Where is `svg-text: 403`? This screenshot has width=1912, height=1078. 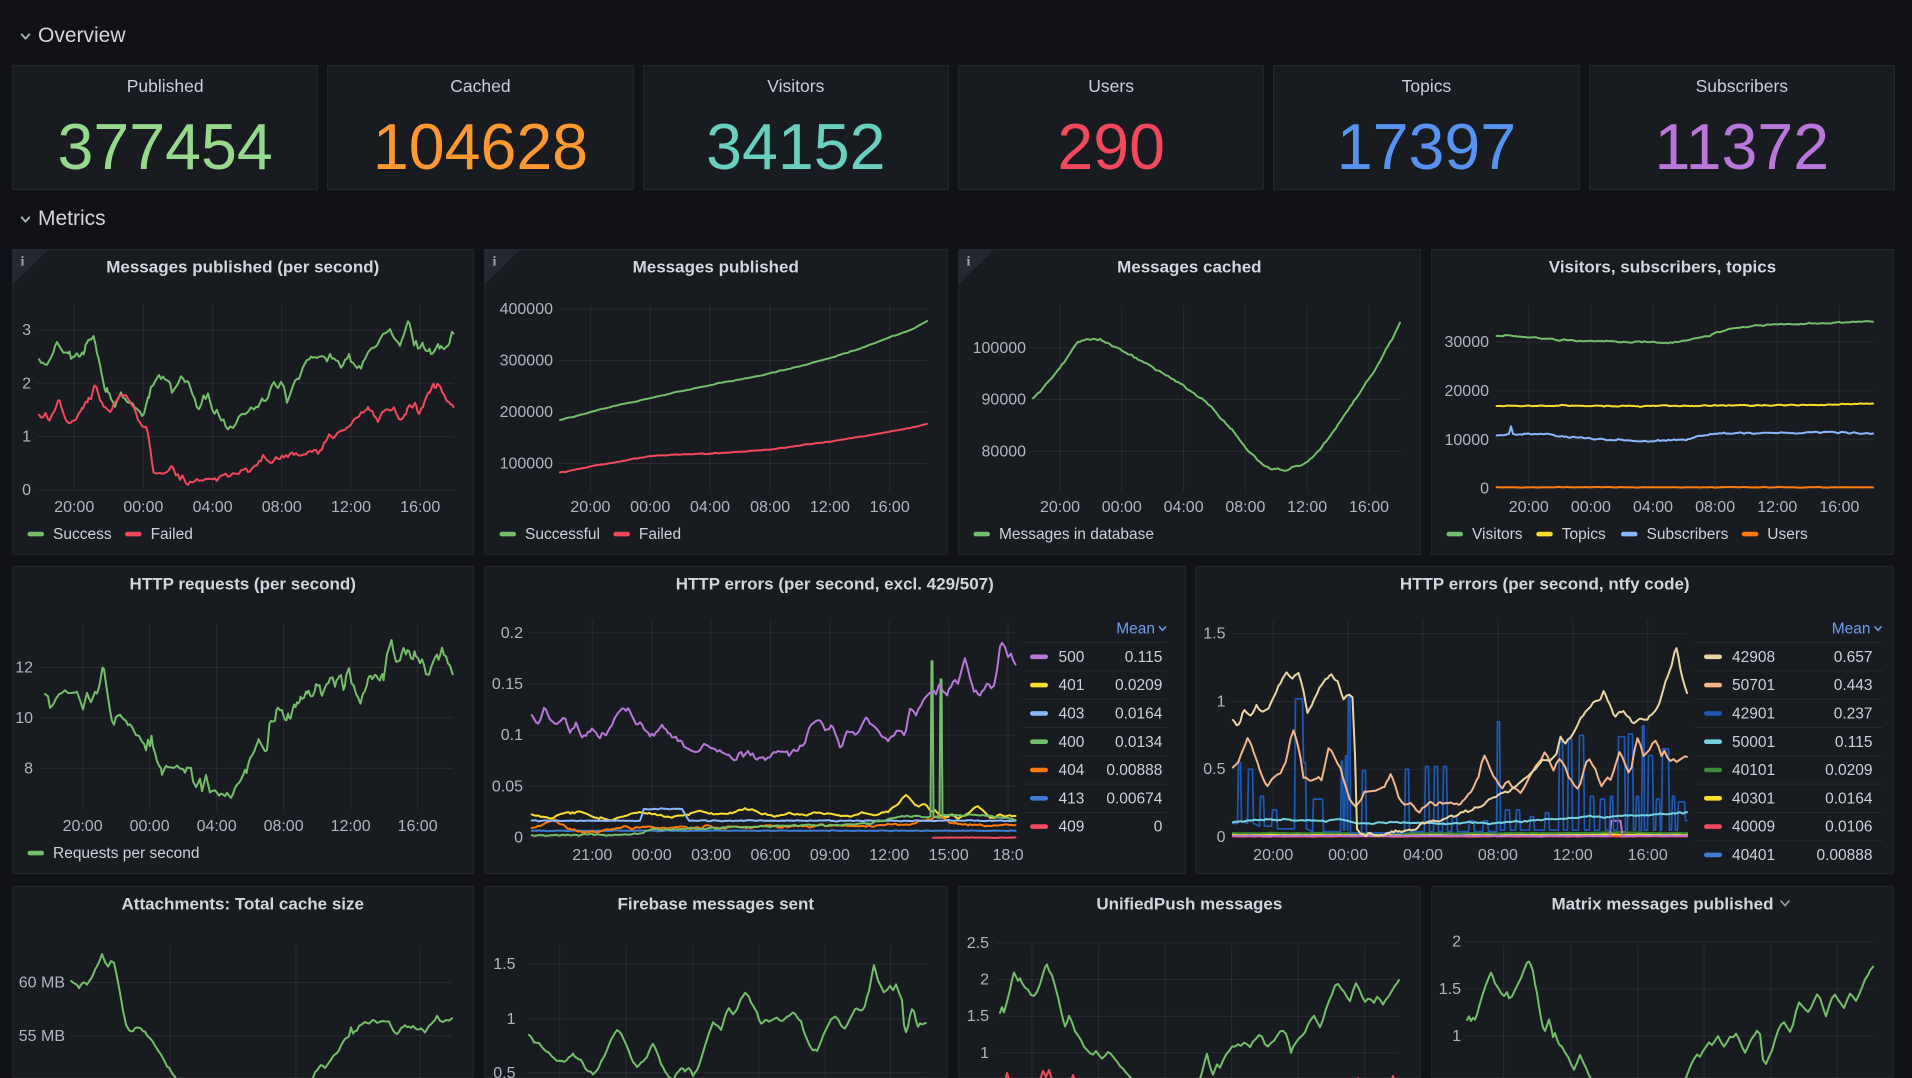
svg-text: 403 is located at coordinates (1072, 714).